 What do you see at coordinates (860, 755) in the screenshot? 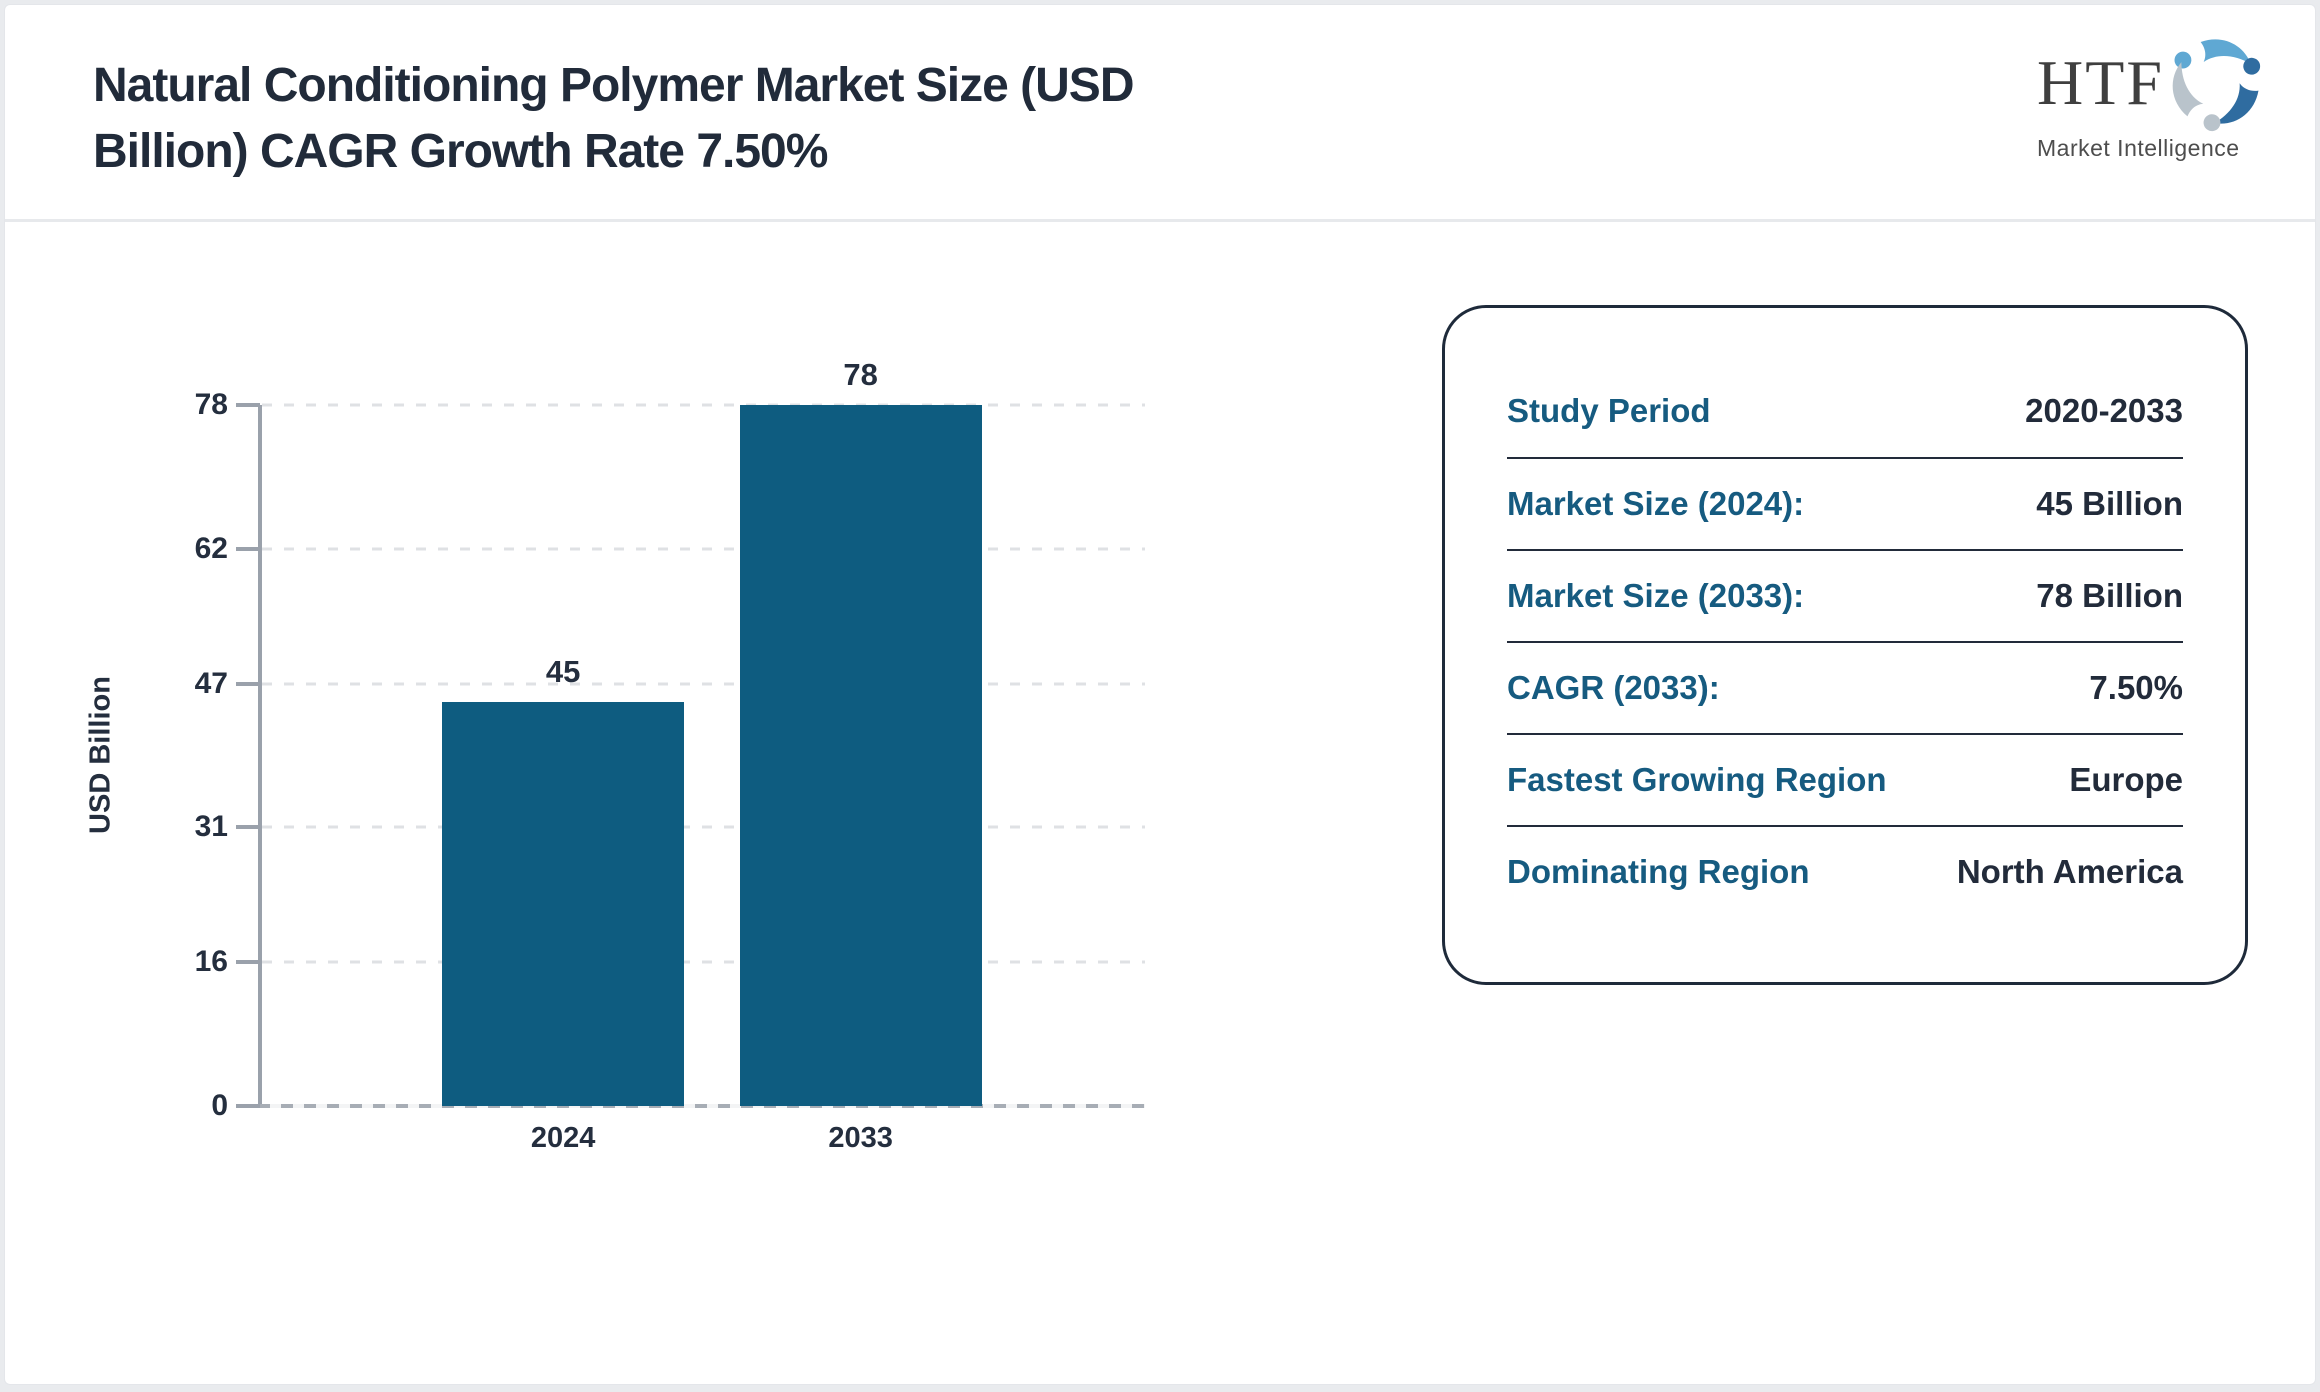
I see `bar-2033` at bounding box center [860, 755].